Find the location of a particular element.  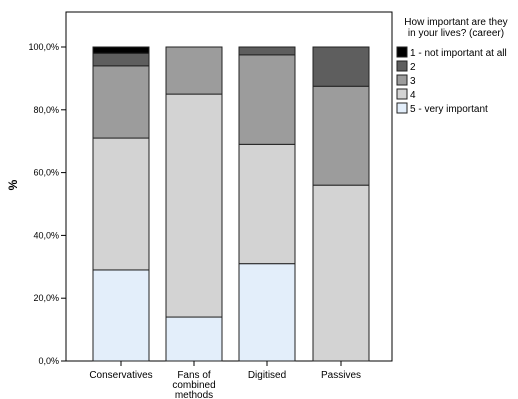

legend-title: How important are they is located at coordinates (455, 22).